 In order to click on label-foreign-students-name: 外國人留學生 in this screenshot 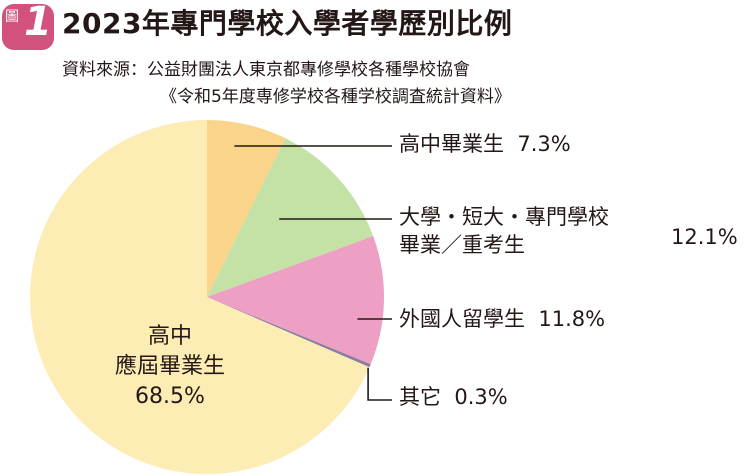, I will do `click(462, 319)`.